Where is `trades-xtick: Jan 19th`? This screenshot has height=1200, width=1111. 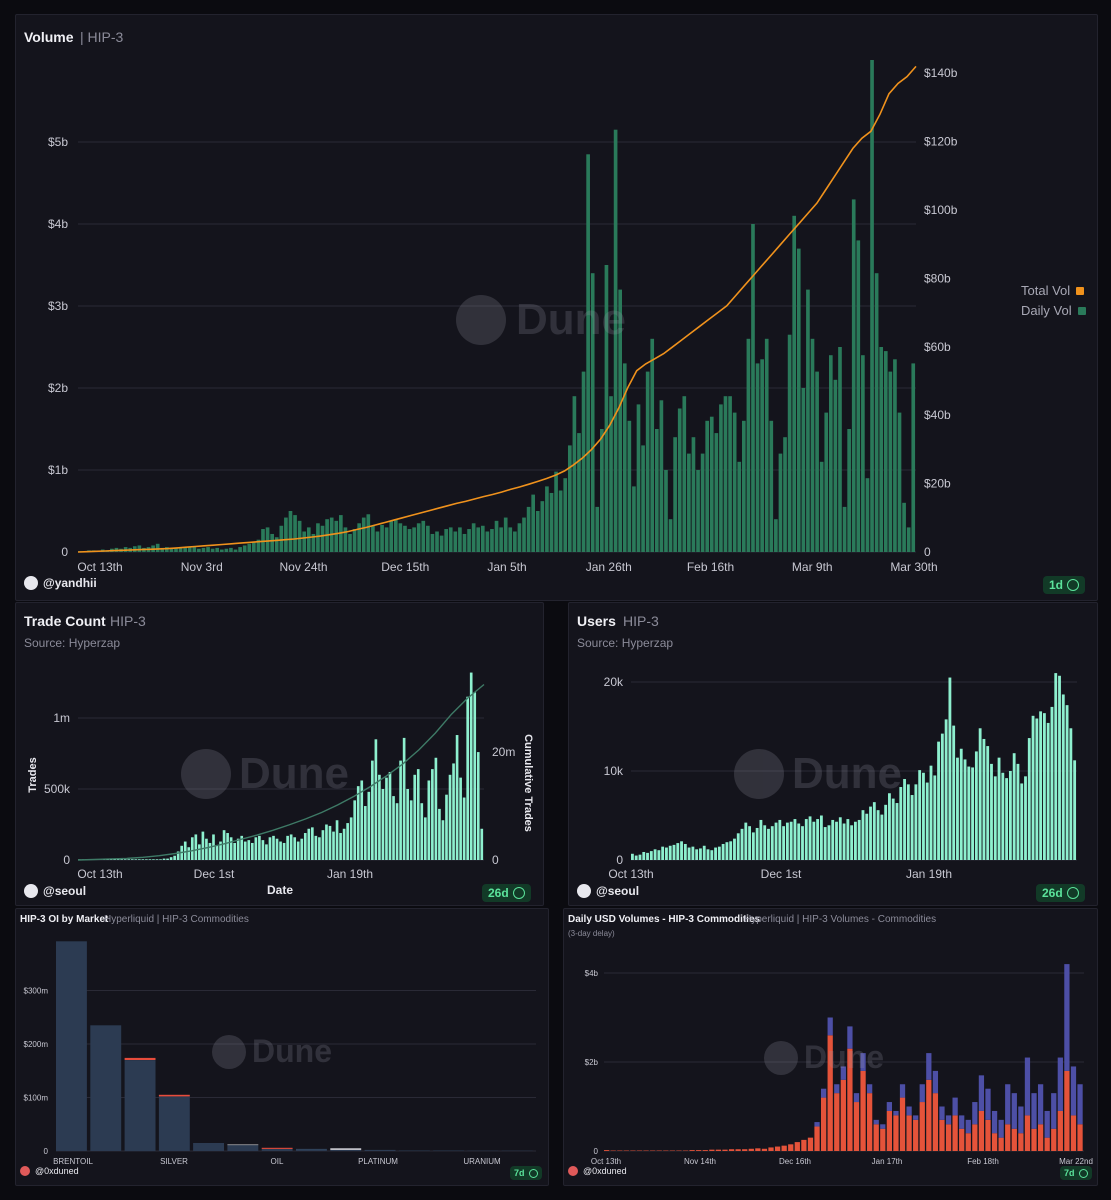
trades-xtick: Jan 19th is located at coordinates (350, 874).